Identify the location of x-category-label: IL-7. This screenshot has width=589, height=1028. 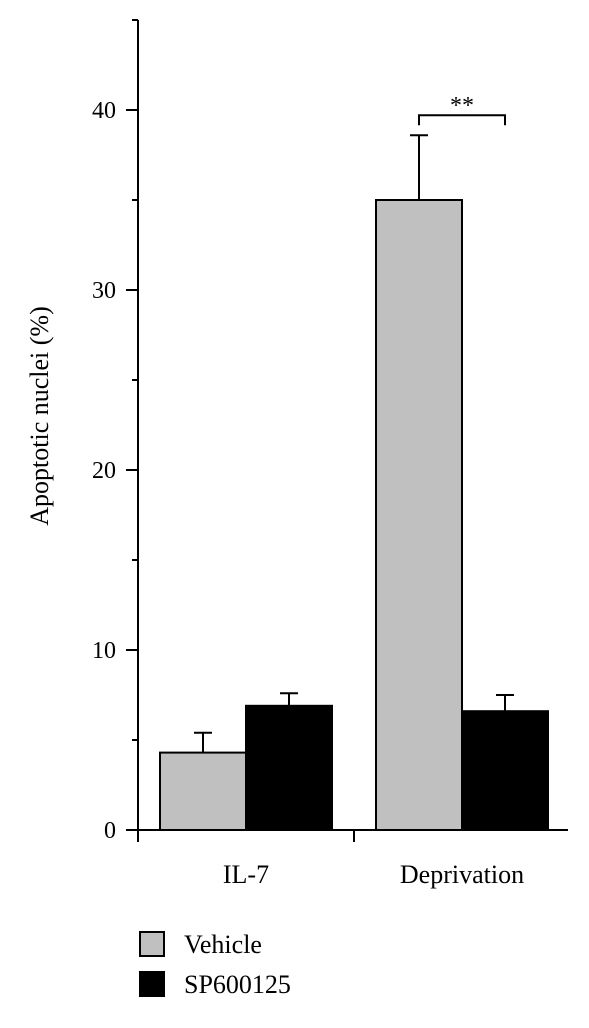
(246, 874).